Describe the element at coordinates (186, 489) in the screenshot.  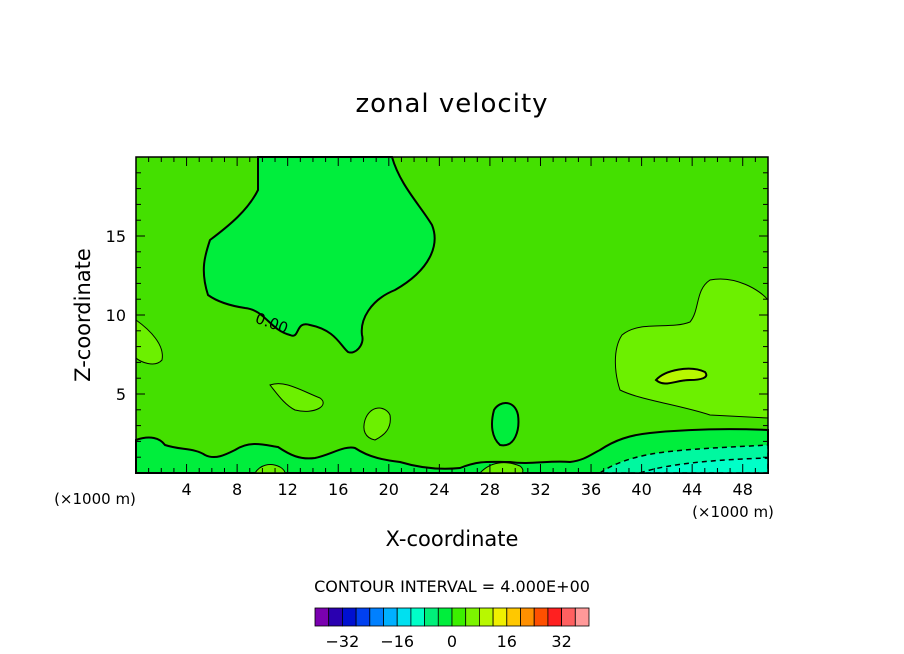
I see `x-tick-label: 4` at that location.